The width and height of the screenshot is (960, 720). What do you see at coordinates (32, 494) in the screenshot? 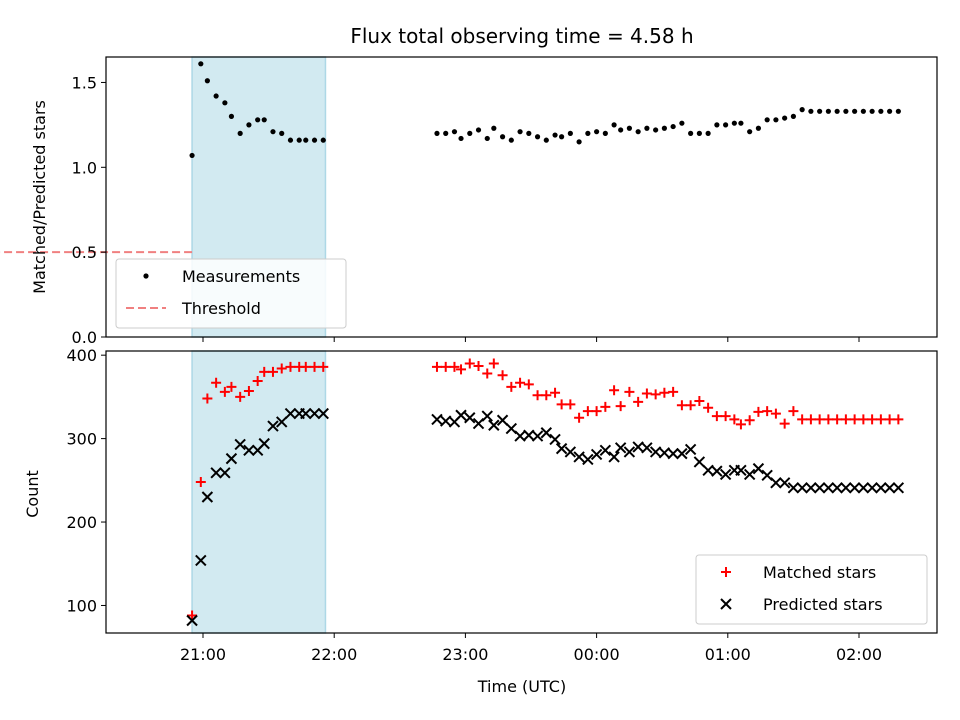
I see `count-y-axis-label: Count` at bounding box center [32, 494].